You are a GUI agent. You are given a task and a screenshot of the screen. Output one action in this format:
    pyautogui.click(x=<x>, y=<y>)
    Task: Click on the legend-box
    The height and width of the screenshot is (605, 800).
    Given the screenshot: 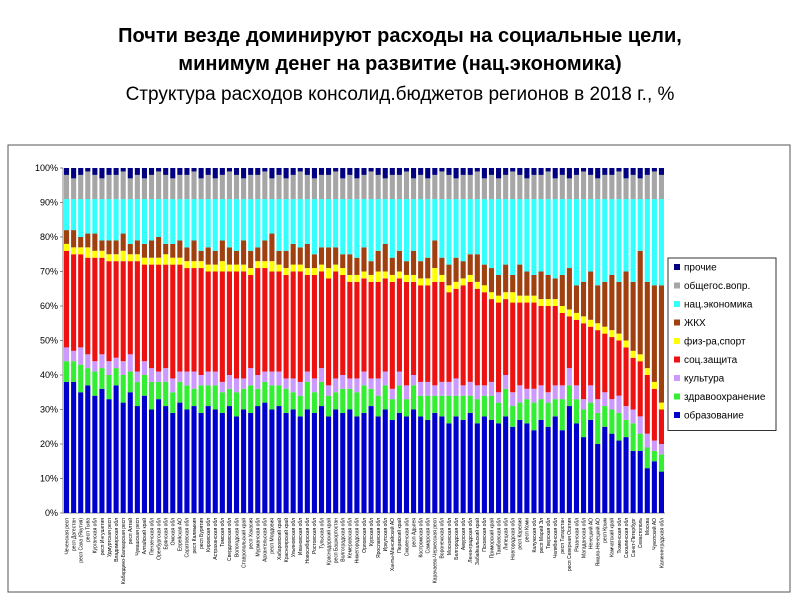 What is the action you would take?
    pyautogui.click(x=722, y=344)
    